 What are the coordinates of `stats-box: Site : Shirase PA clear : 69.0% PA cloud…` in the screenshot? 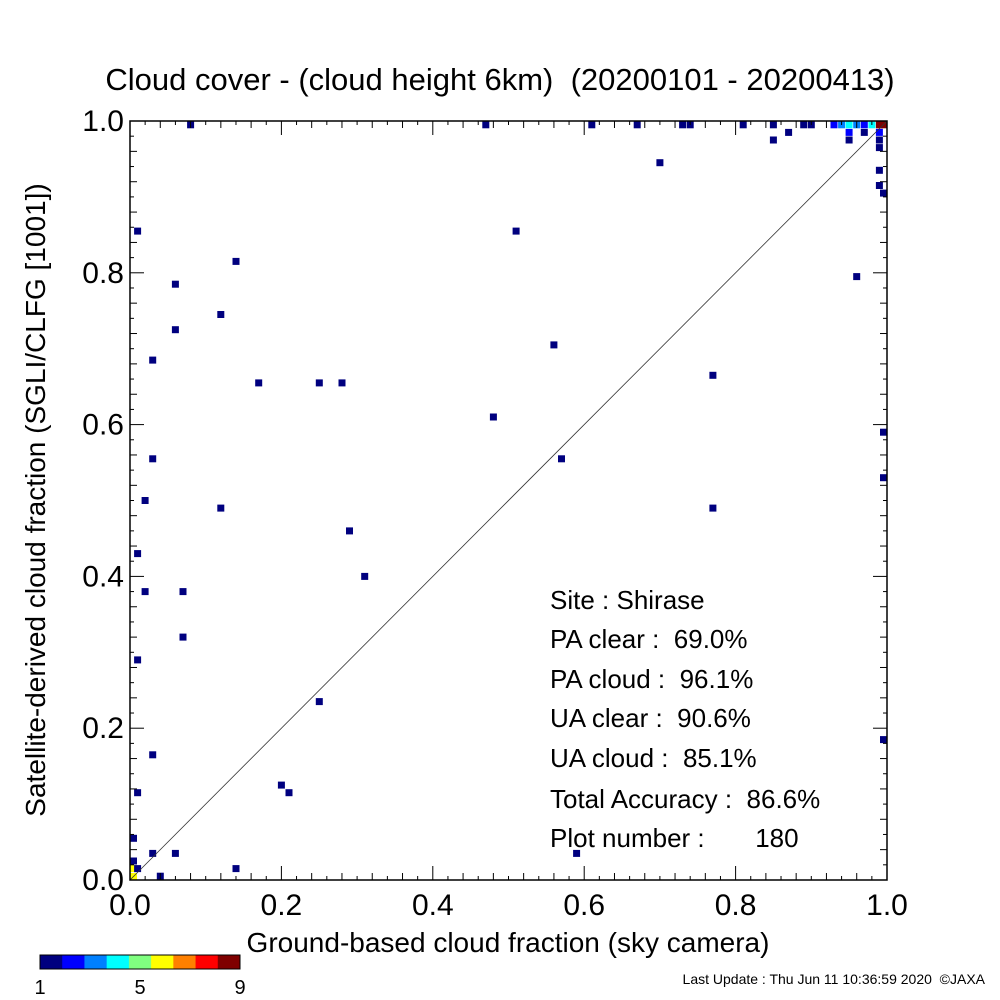 It's located at (685, 719).